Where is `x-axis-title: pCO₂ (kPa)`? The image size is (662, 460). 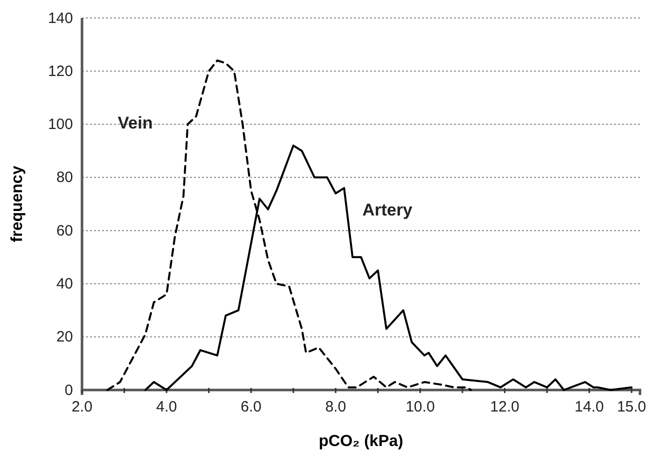
x-axis-title: pCO₂ (kPa) is located at coordinates (361, 441).